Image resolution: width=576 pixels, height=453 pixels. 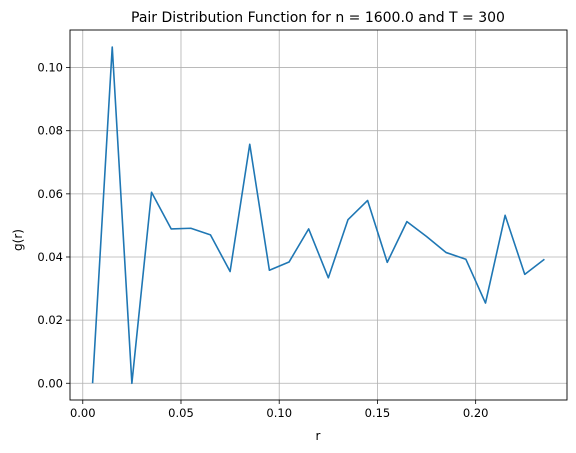 I want to click on y-tick-label: 0.00, so click(x=50, y=383).